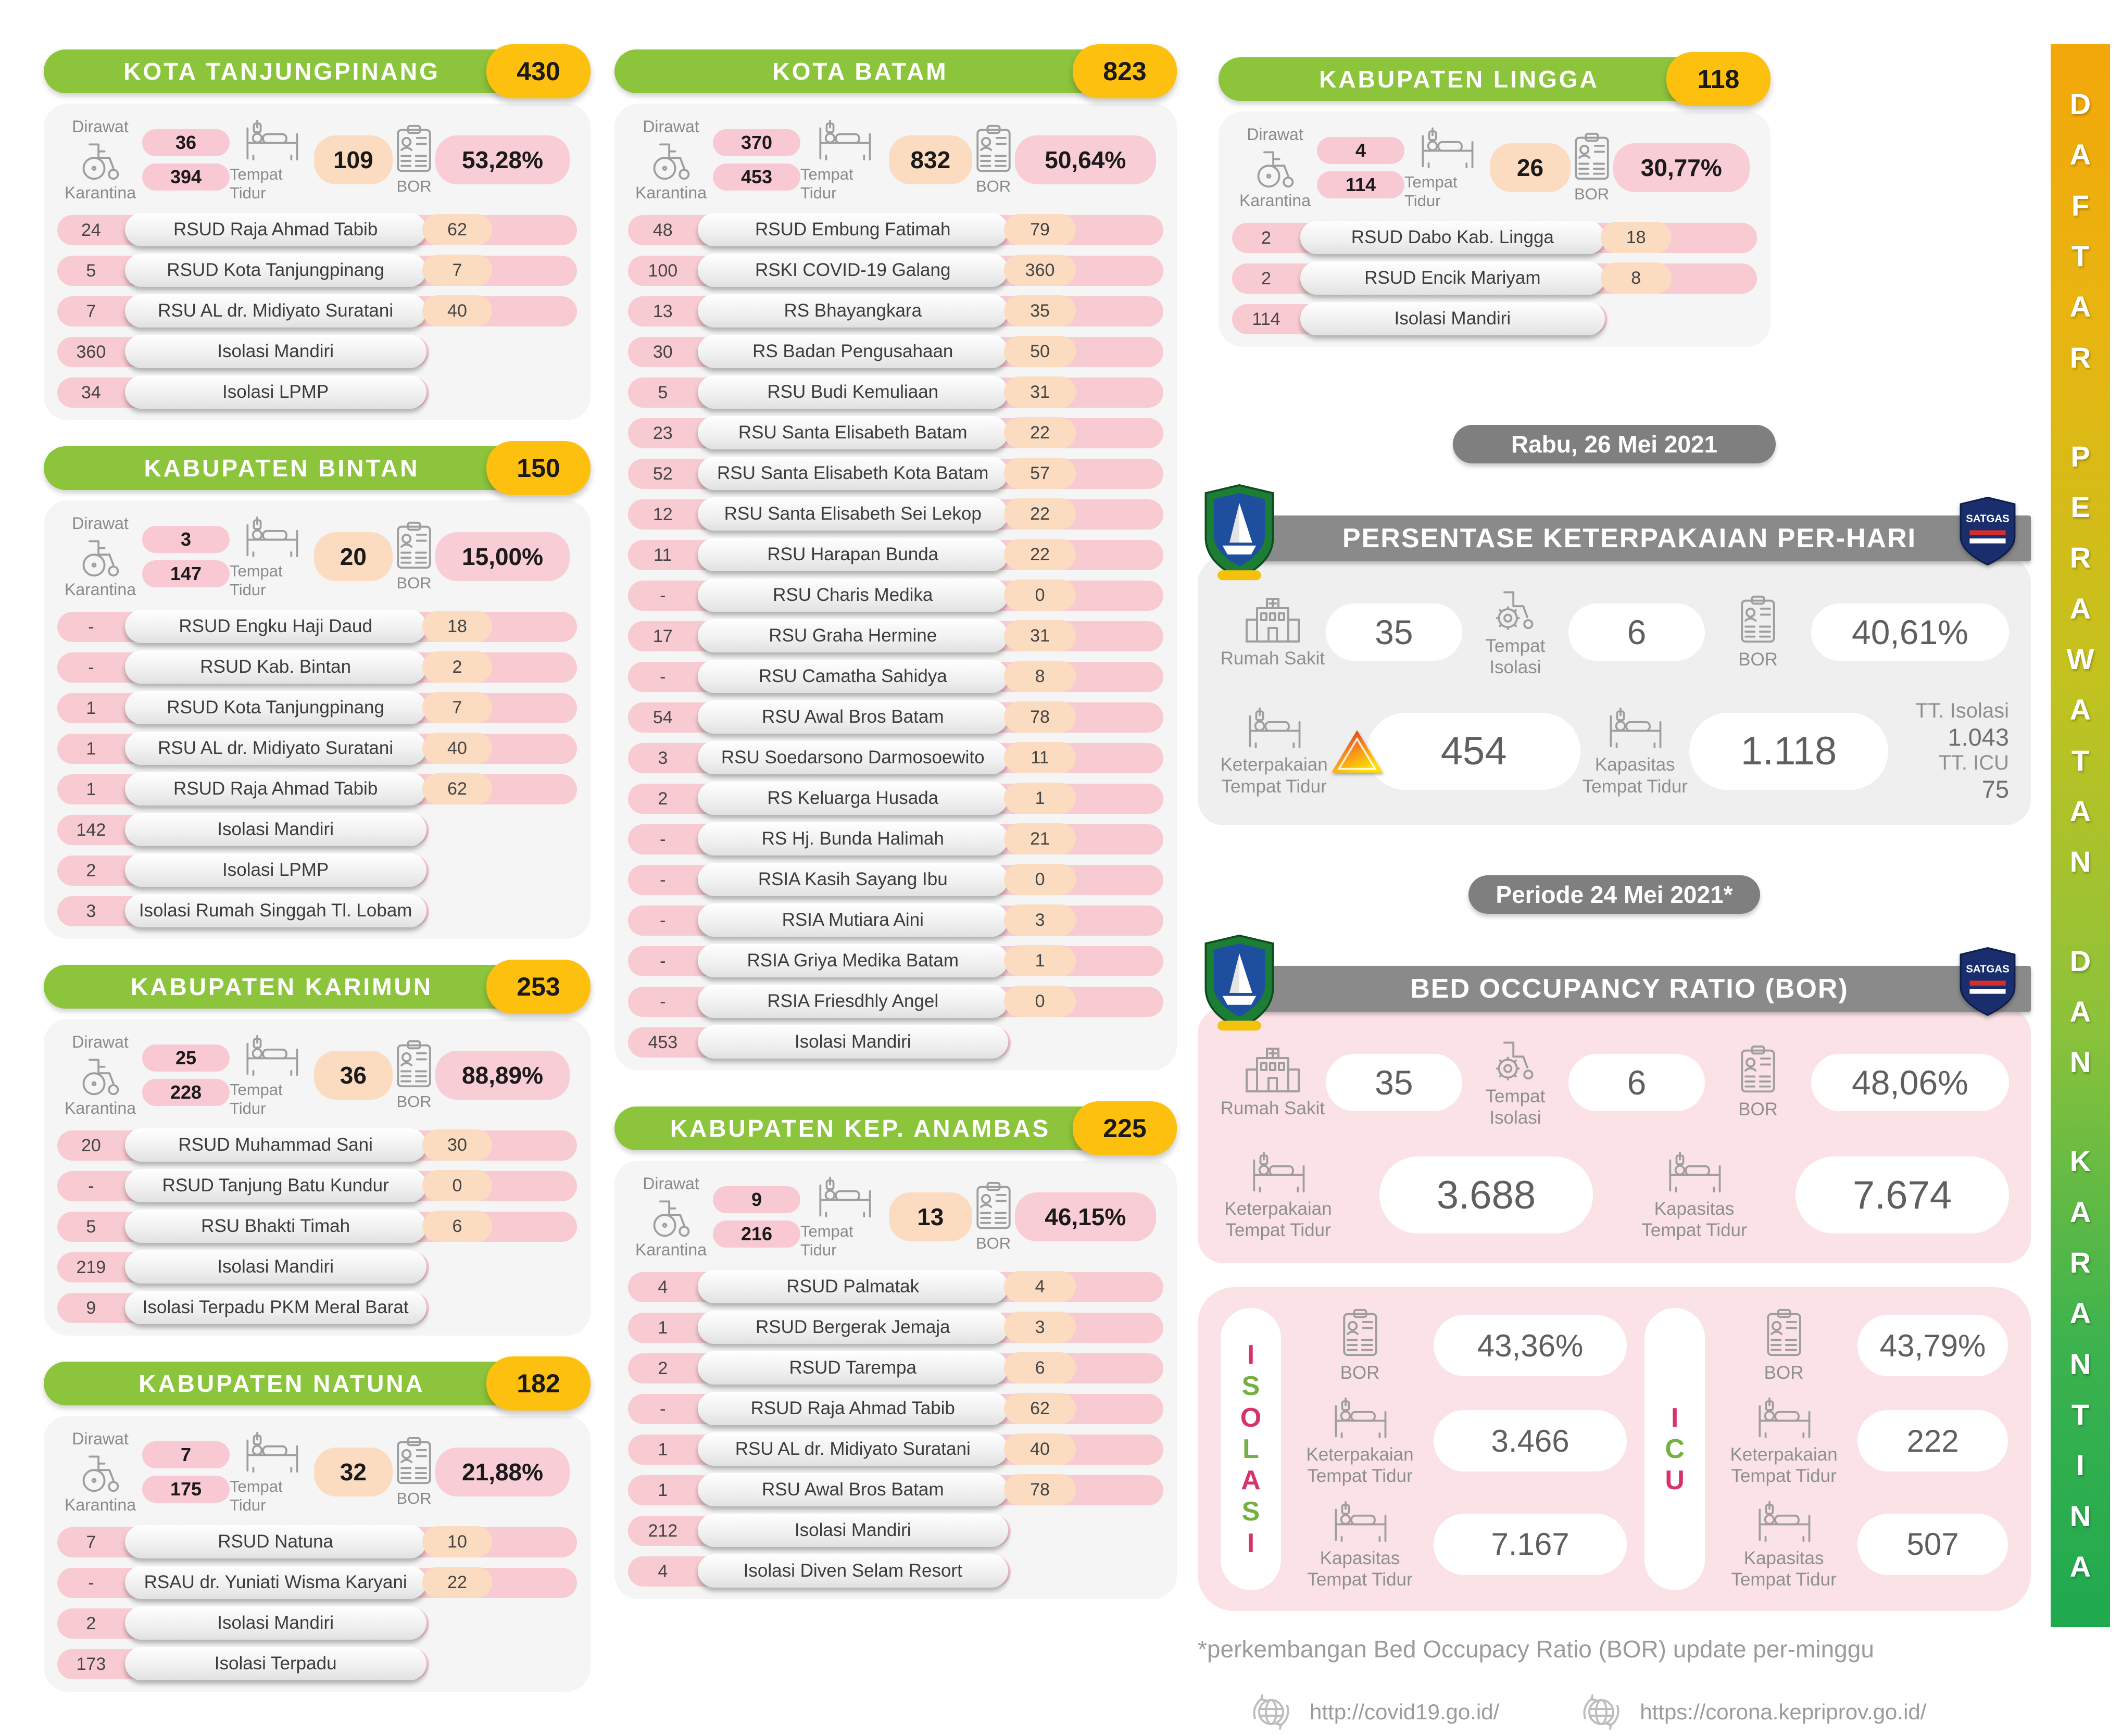 Image resolution: width=2122 pixels, height=1736 pixels. Describe the element at coordinates (1530, 1346) in the screenshot. I see `isolasi-bor-value: 43,36%` at that location.